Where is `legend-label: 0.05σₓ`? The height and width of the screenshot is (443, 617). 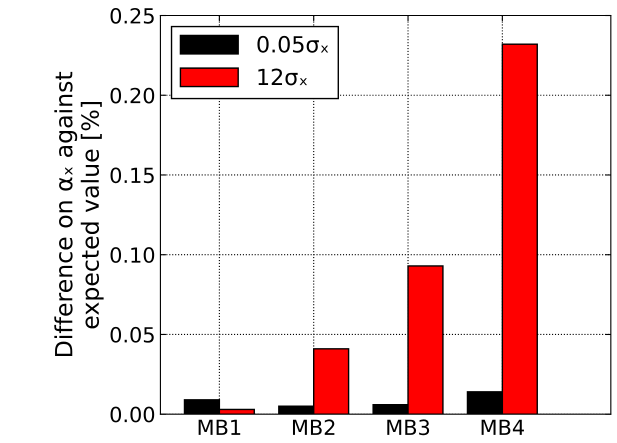
legend-label: 0.05σₓ is located at coordinates (292, 44).